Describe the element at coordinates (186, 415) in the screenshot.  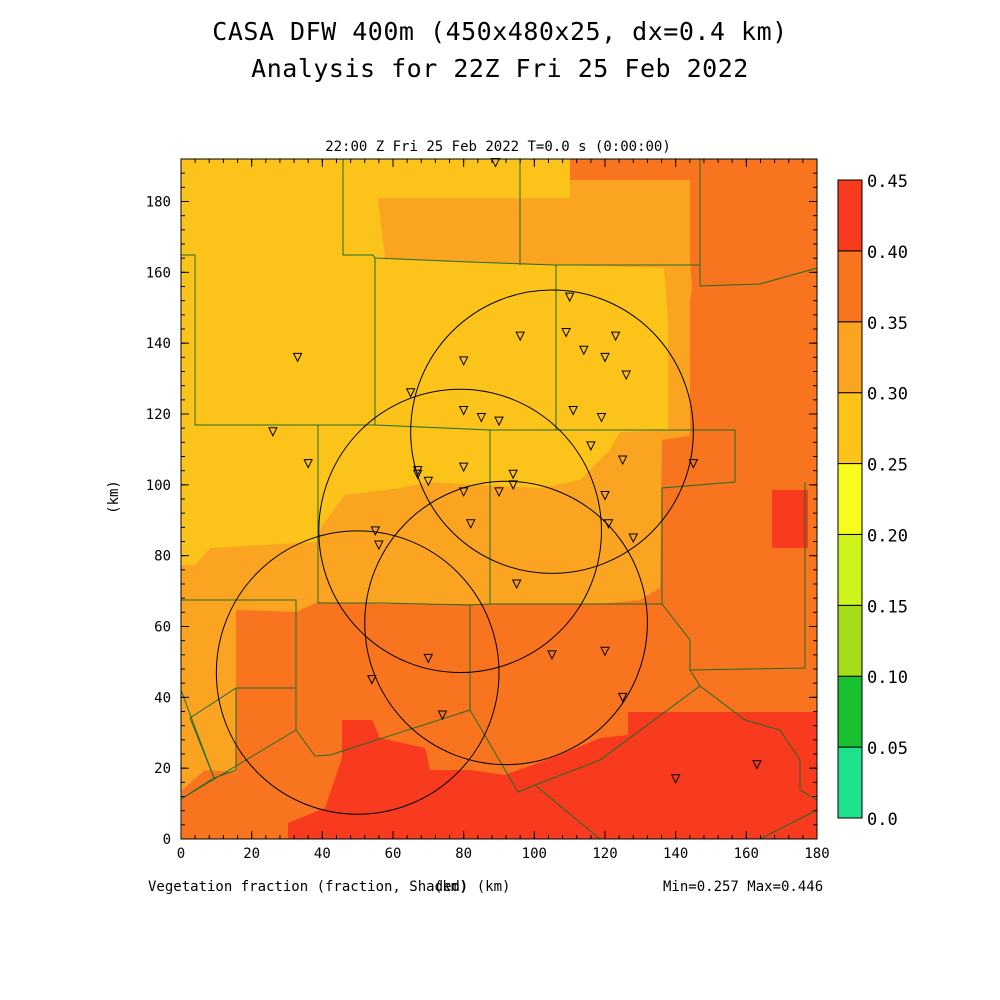
I see `field-region-light-west` at that location.